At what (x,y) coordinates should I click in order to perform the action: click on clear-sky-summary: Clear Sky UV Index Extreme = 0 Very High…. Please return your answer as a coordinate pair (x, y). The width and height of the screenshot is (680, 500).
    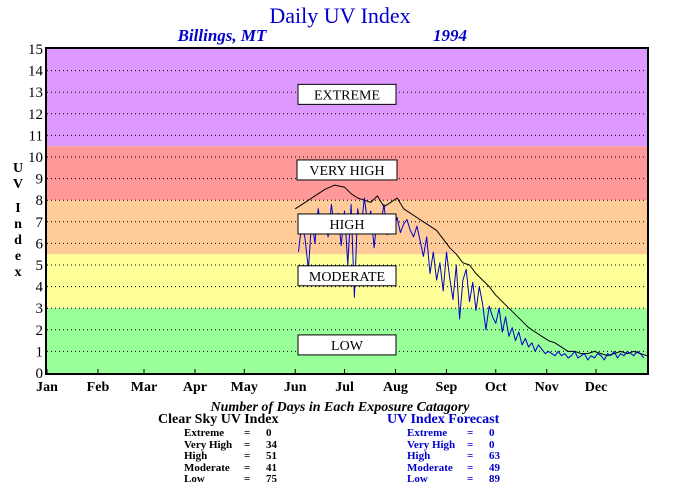
    Looking at the image, I should click on (218, 449).